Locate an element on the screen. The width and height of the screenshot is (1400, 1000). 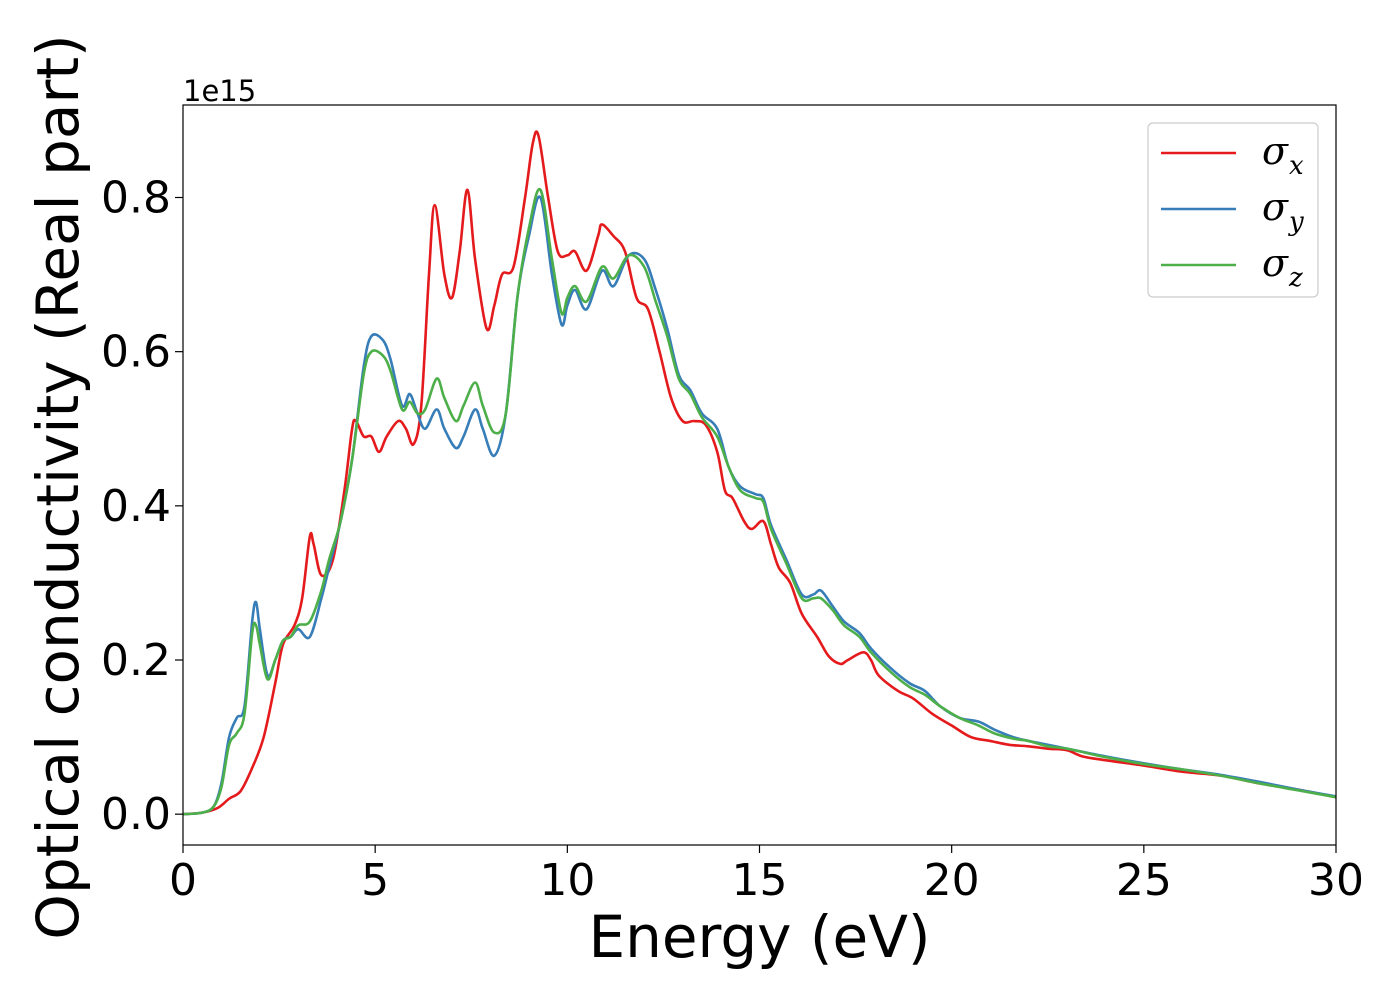
x-axis-ticks: 0 5 10 15 20 25 30 is located at coordinates (766, 875).